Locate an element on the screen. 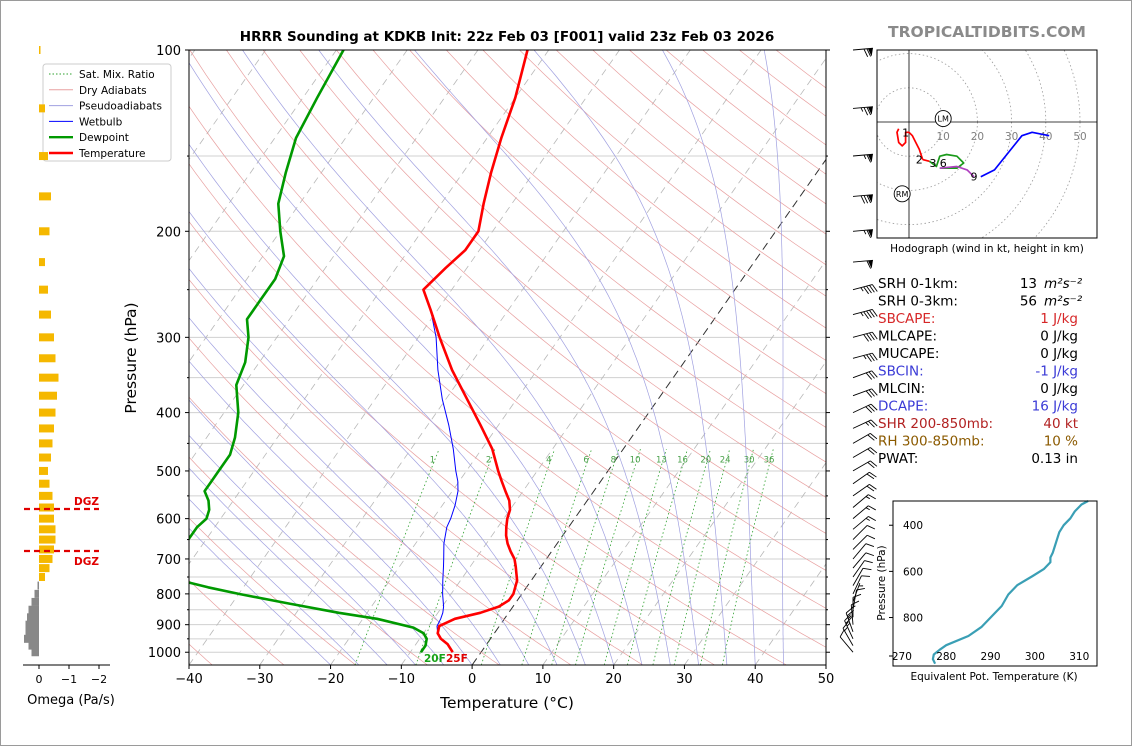 The image size is (1134, 751). index-value: 16 J/kg is located at coordinates (1055, 407).